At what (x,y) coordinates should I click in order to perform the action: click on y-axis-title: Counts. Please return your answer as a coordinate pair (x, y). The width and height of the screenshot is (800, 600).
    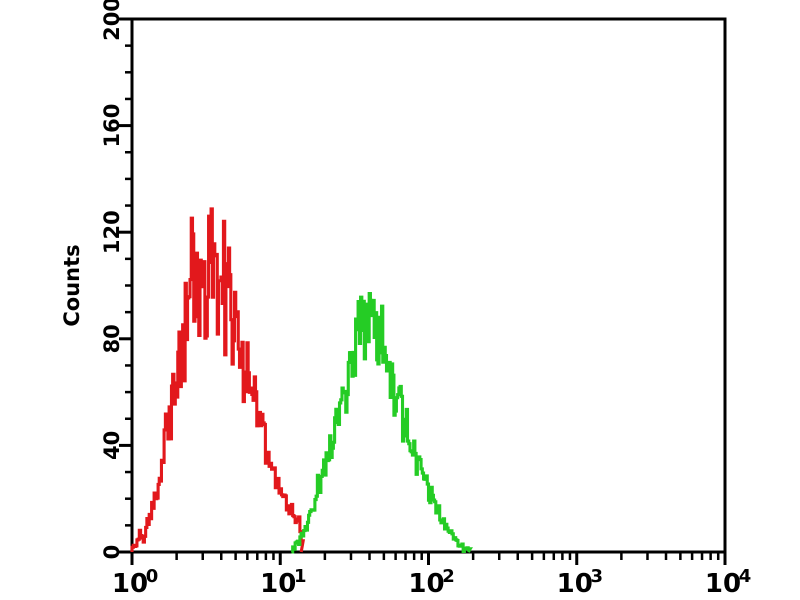
    Looking at the image, I should click on (72, 285).